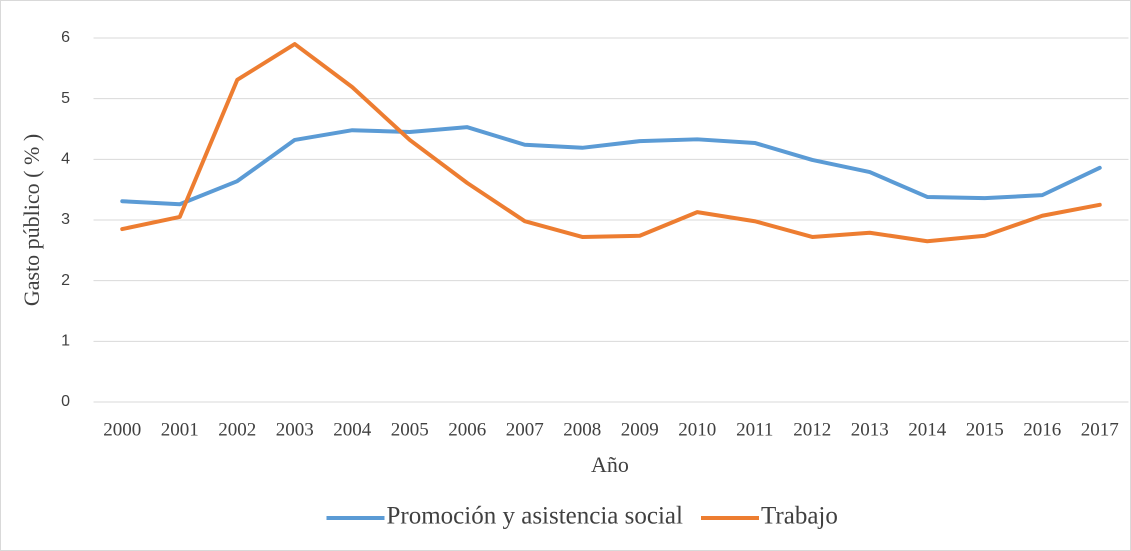 The height and width of the screenshot is (551, 1131). I want to click on x-tick-label: 2002, so click(237, 429).